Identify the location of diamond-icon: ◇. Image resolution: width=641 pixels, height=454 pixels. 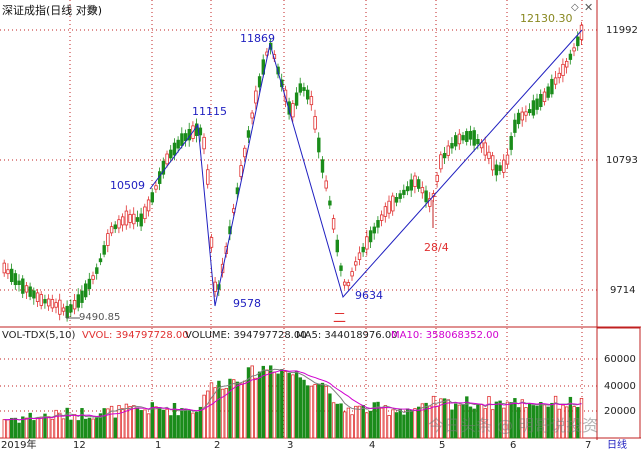
(575, 7).